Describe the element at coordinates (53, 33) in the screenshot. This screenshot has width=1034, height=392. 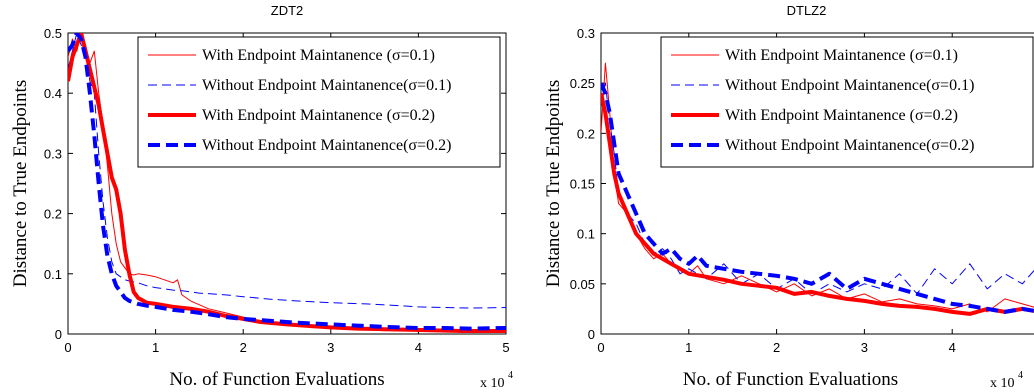
I see `y-tick-label: 0.5` at that location.